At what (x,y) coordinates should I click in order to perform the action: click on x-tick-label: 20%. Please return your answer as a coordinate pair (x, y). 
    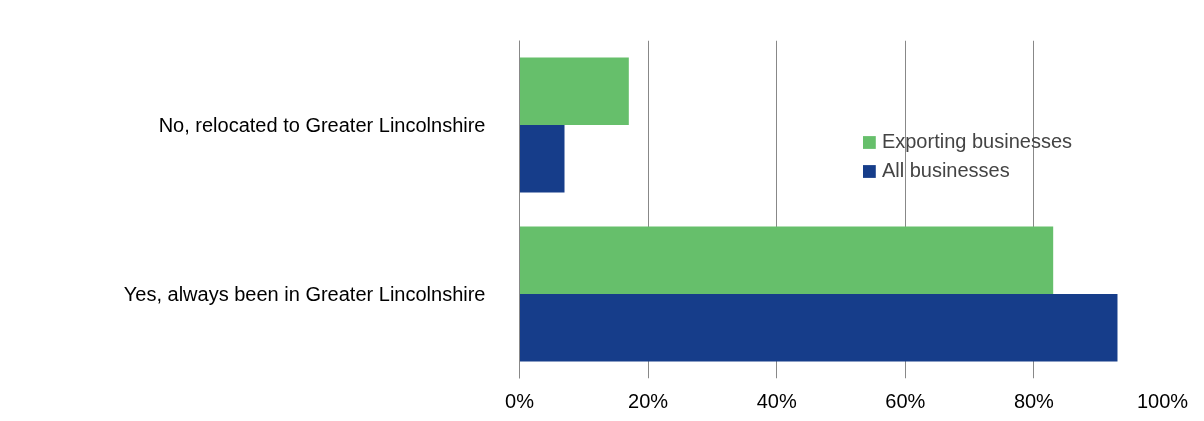
    Looking at the image, I should click on (648, 400).